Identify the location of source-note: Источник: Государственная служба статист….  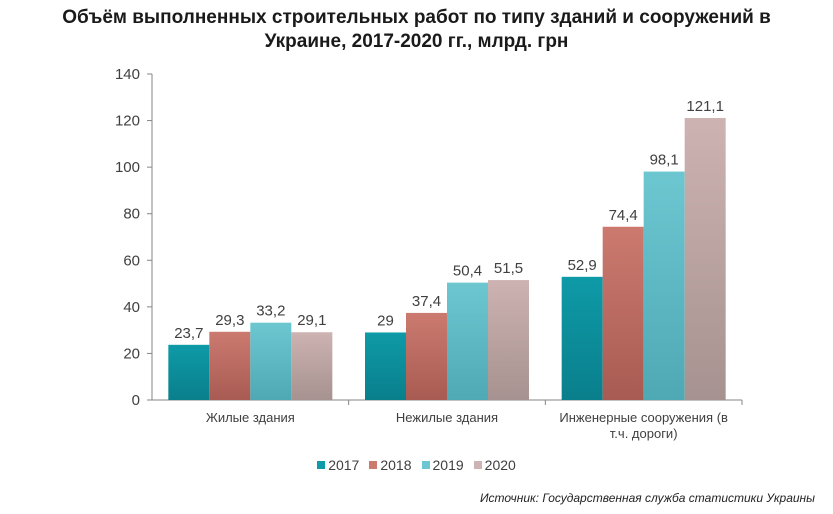
(647, 498).